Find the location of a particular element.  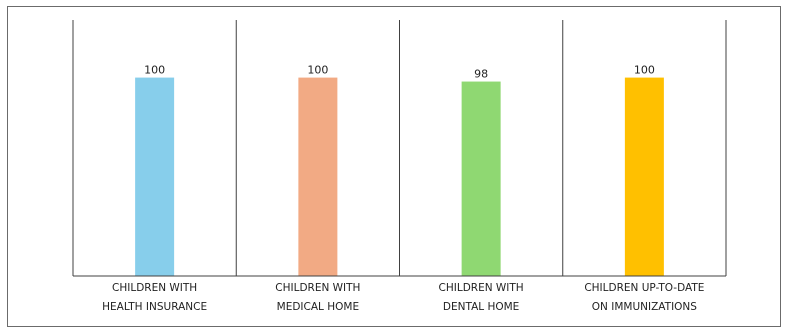

value-labels-group: 100 100 98 100 is located at coordinates (399, 72).